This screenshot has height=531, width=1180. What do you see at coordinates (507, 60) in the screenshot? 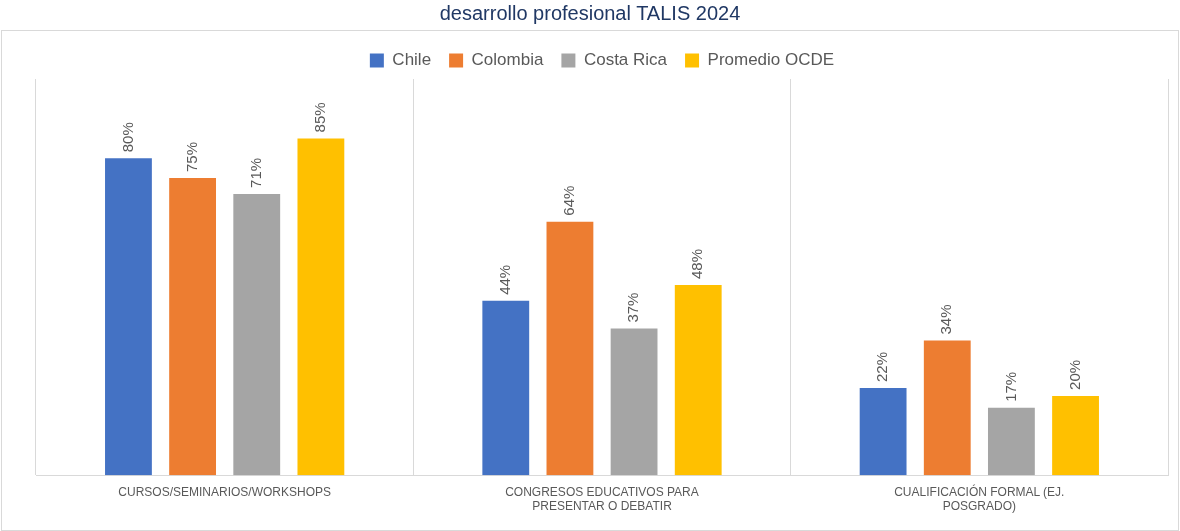
I see `legend-label: Colombia` at bounding box center [507, 60].